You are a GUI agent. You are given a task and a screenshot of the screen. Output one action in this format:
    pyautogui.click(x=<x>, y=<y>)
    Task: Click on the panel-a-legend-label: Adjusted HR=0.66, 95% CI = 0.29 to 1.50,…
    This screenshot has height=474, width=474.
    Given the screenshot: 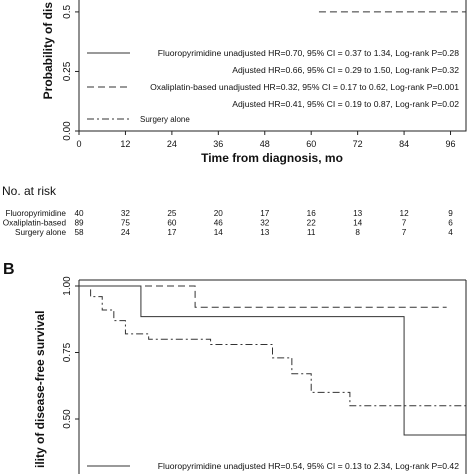 What is the action you would take?
    pyautogui.click(x=345, y=70)
    